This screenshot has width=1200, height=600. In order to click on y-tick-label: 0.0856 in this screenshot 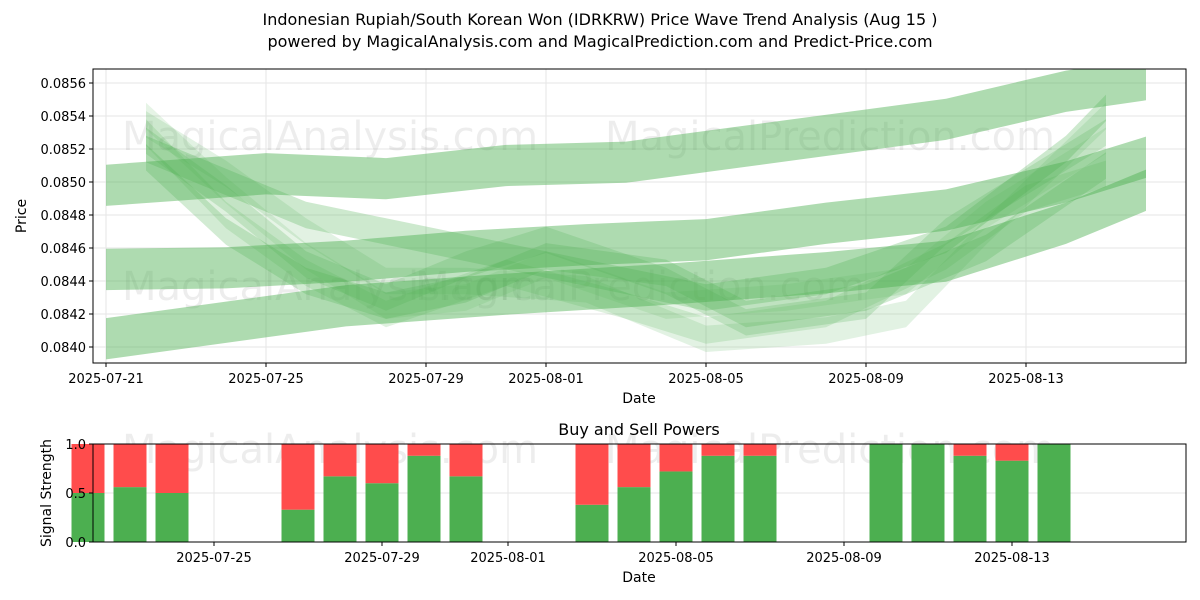, I will do `click(64, 84)`.